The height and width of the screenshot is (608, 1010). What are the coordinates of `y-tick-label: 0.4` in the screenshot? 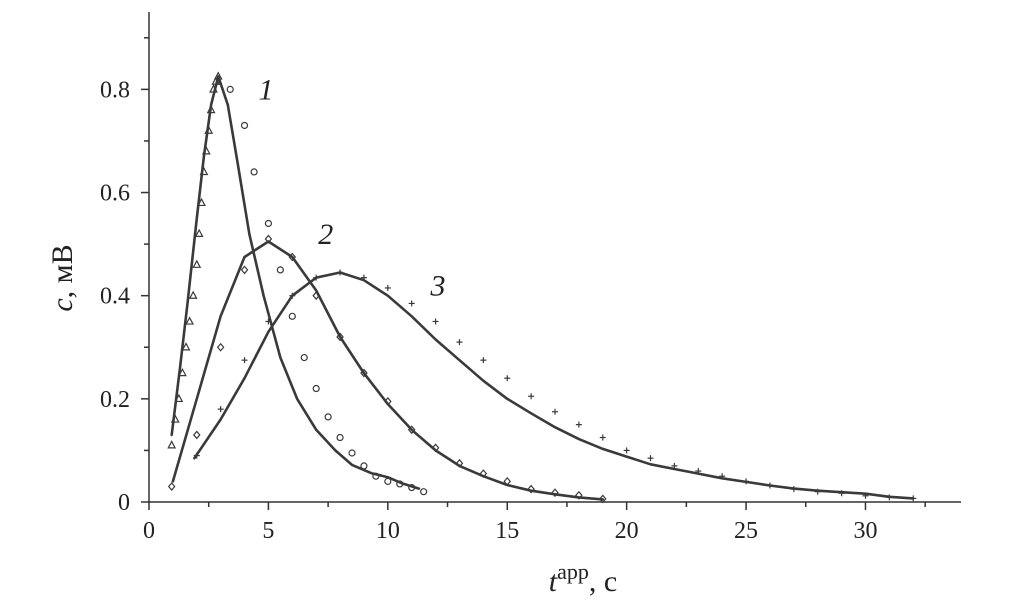 It's located at (115, 297).